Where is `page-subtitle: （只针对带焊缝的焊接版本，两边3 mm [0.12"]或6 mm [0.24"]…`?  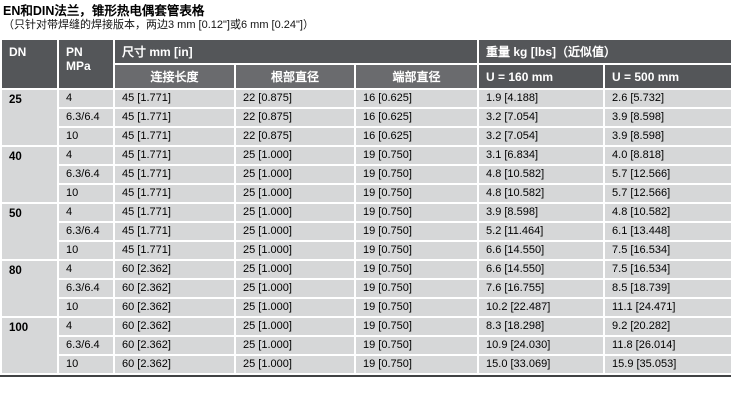 page-subtitle: （只针对带焊缝的焊接版本，两边3 mm [0.12"]或6 mm [0.24"]… is located at coordinates (158, 25).